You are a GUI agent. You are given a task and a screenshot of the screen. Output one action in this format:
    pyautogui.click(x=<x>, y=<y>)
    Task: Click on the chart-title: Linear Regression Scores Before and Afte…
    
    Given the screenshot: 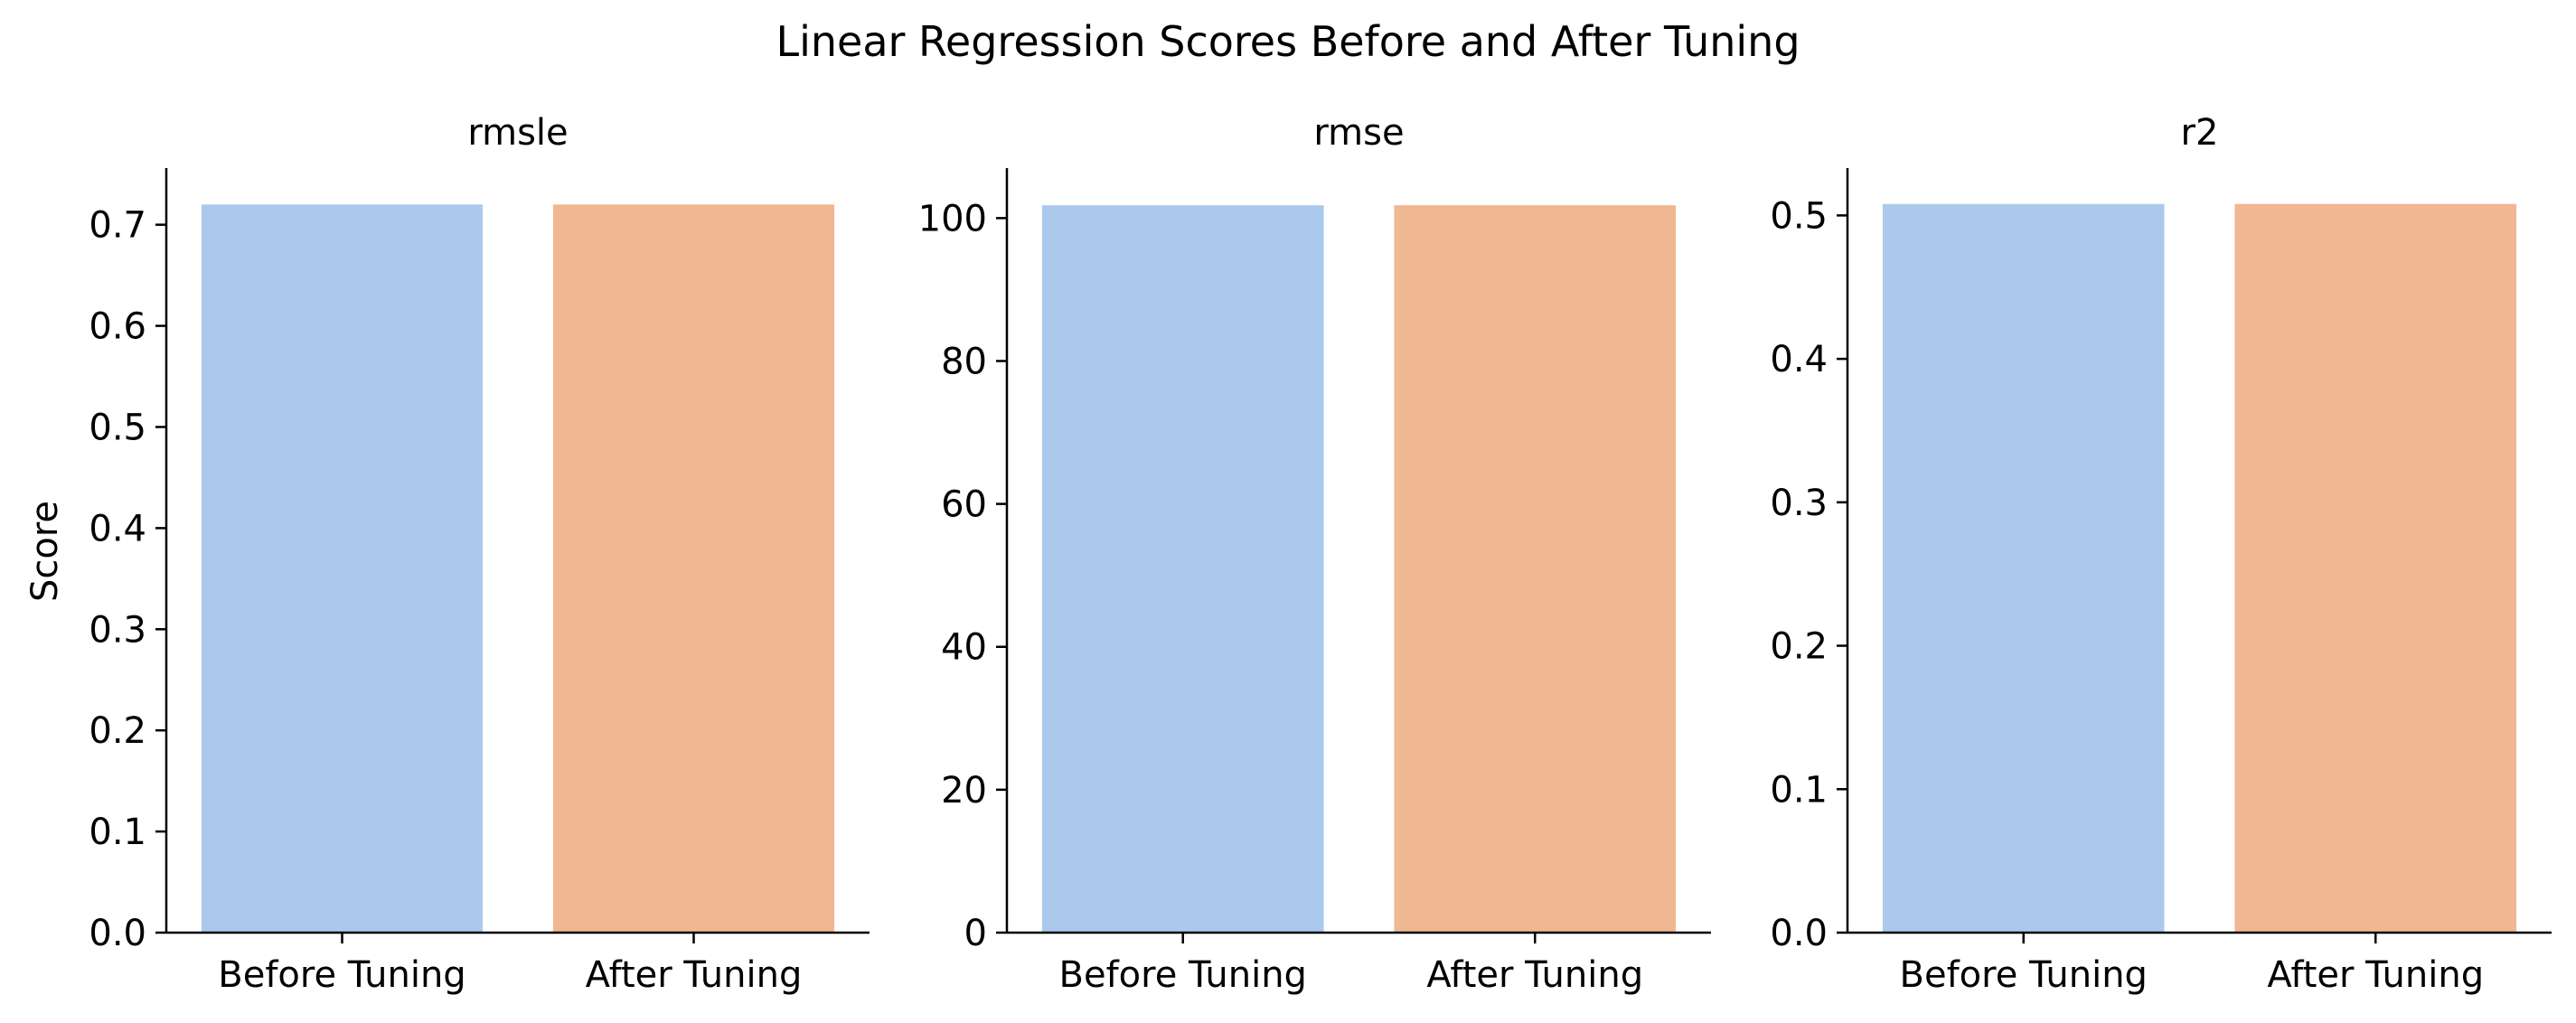 What is the action you would take?
    pyautogui.click(x=1288, y=41)
    